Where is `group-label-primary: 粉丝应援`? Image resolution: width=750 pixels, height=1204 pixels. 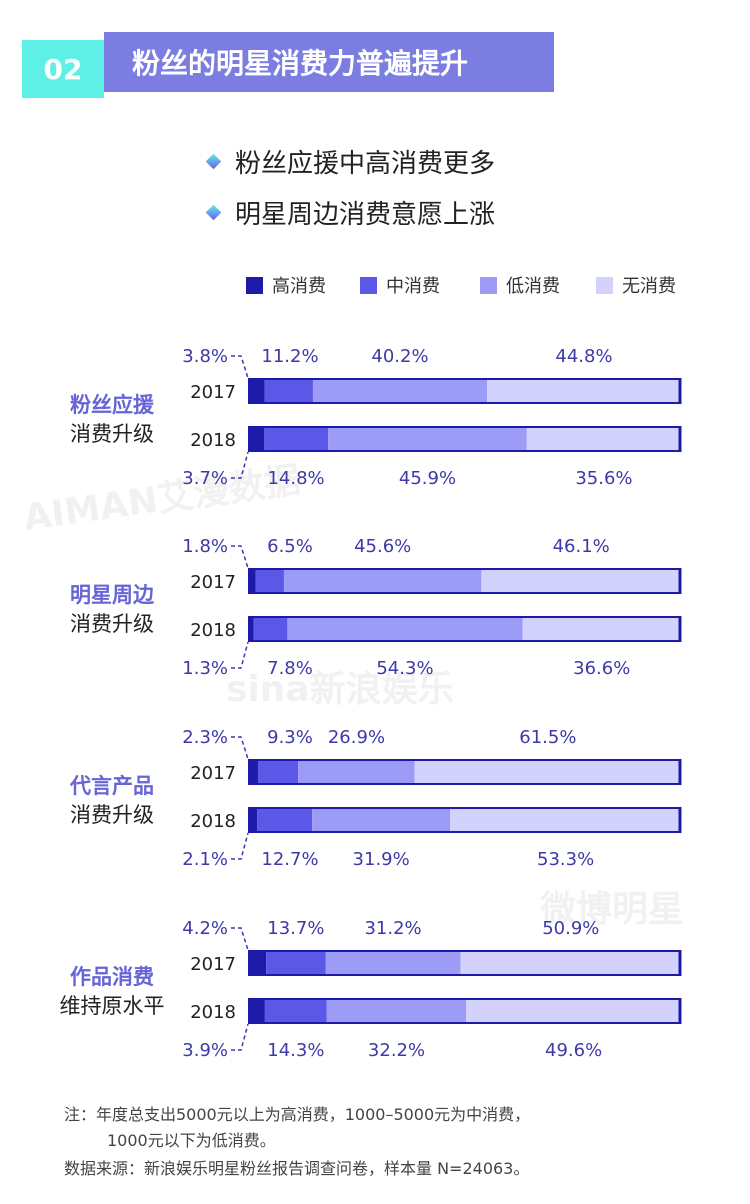 group-label-primary: 粉丝应援 is located at coordinates (112, 405).